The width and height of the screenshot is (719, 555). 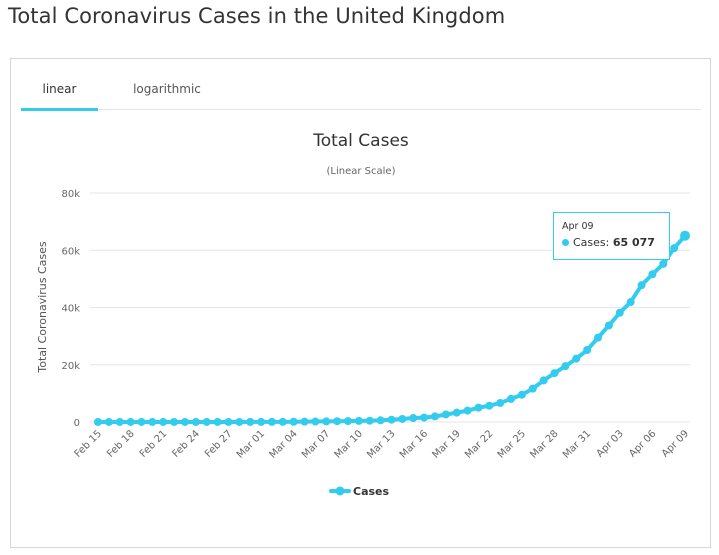 I want to click on y-axis-ticks: 0 20k 40k 60k 80k, so click(x=70, y=309).